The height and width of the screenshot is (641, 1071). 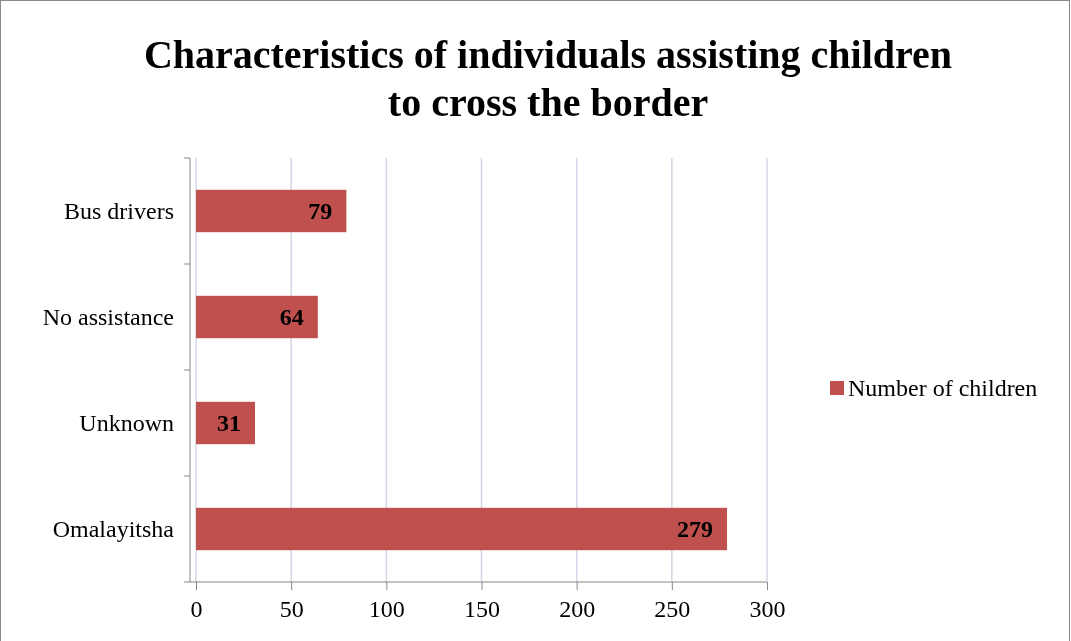 What do you see at coordinates (767, 609) in the screenshot?
I see `x-tick-label: 300` at bounding box center [767, 609].